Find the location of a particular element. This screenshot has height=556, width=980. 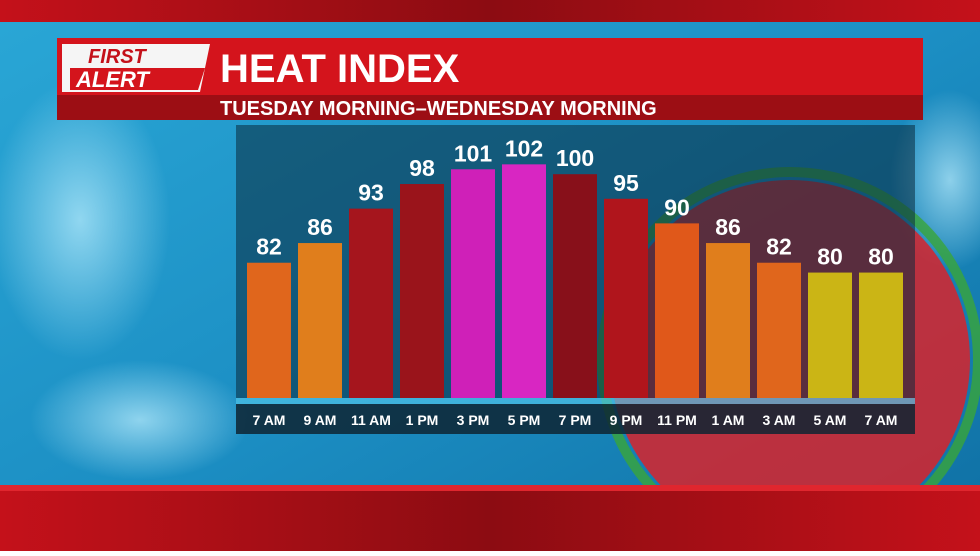

value-label: 98 is located at coordinates (422, 168).